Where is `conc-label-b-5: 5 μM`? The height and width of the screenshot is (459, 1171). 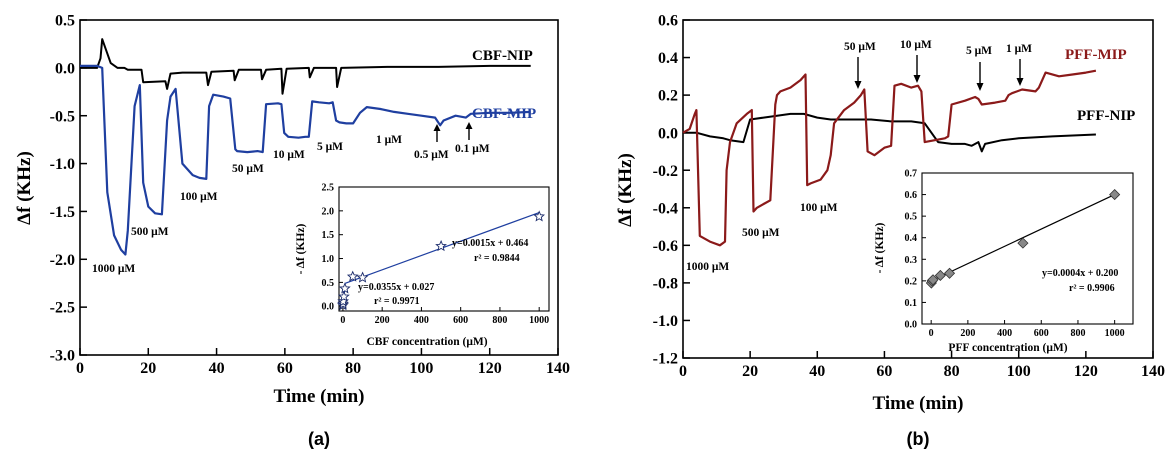
conc-label-b-5: 5 μM is located at coordinates (979, 51).